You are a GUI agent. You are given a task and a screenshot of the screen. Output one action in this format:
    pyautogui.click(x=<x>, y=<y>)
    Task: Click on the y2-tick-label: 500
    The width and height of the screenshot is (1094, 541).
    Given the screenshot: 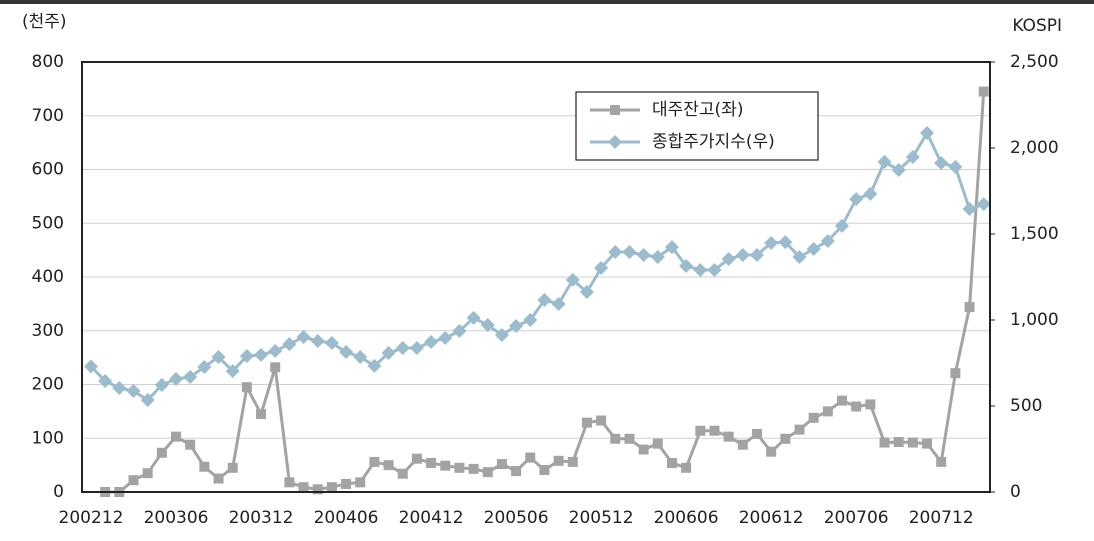 What is the action you would take?
    pyautogui.click(x=1026, y=406)
    